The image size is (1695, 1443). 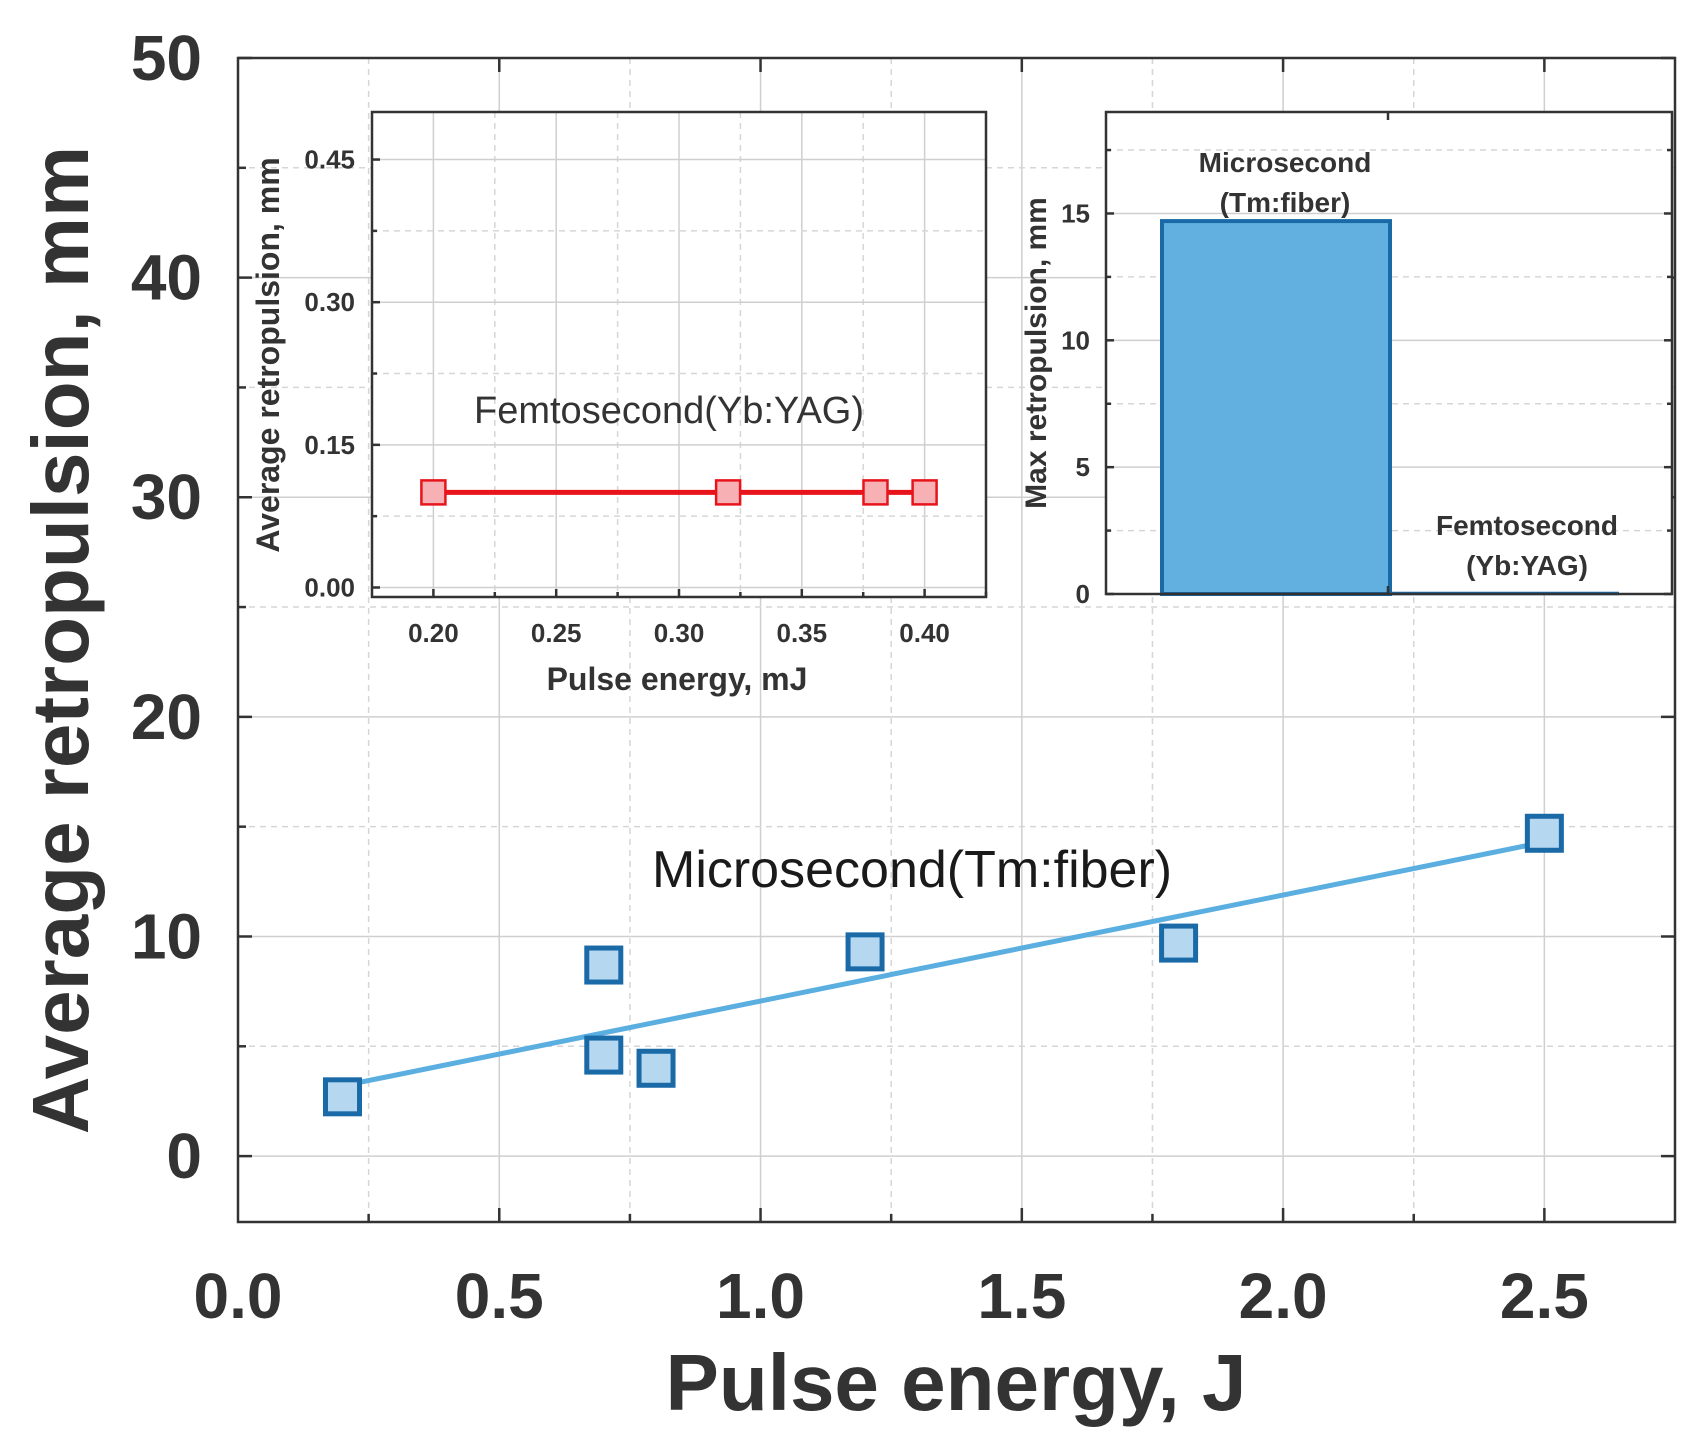 I want to click on inset-line-x-tick-label: 0.25, so click(x=556, y=633).